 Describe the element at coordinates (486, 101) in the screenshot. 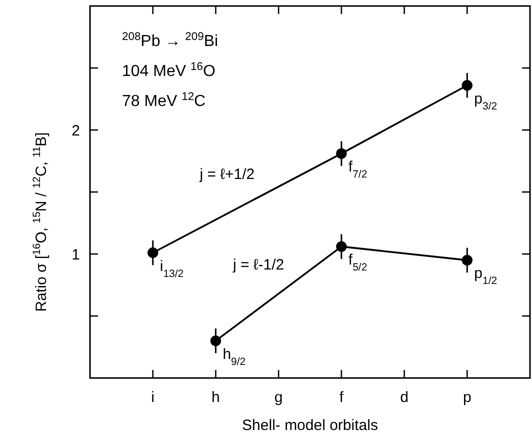

I see `annotation: p$_{3/2}$` at that location.